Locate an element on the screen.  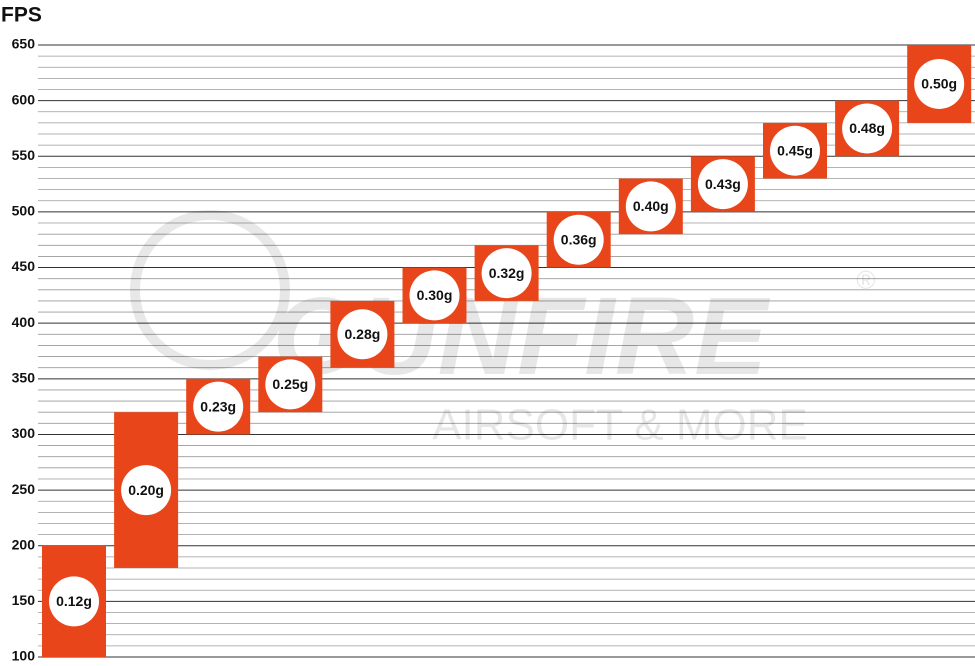
y-tick-label: 100 is located at coordinates (24, 656).